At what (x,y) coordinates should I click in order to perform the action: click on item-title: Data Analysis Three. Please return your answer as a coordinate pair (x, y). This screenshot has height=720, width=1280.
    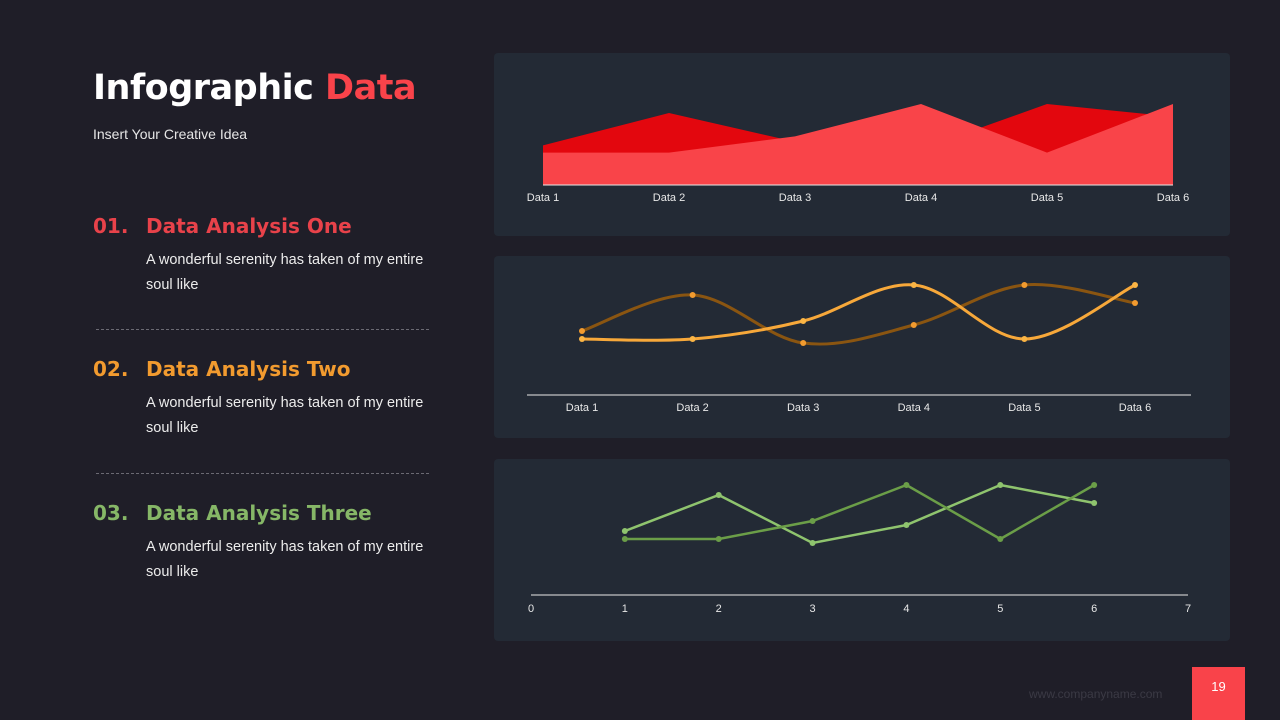
    Looking at the image, I should click on (259, 513).